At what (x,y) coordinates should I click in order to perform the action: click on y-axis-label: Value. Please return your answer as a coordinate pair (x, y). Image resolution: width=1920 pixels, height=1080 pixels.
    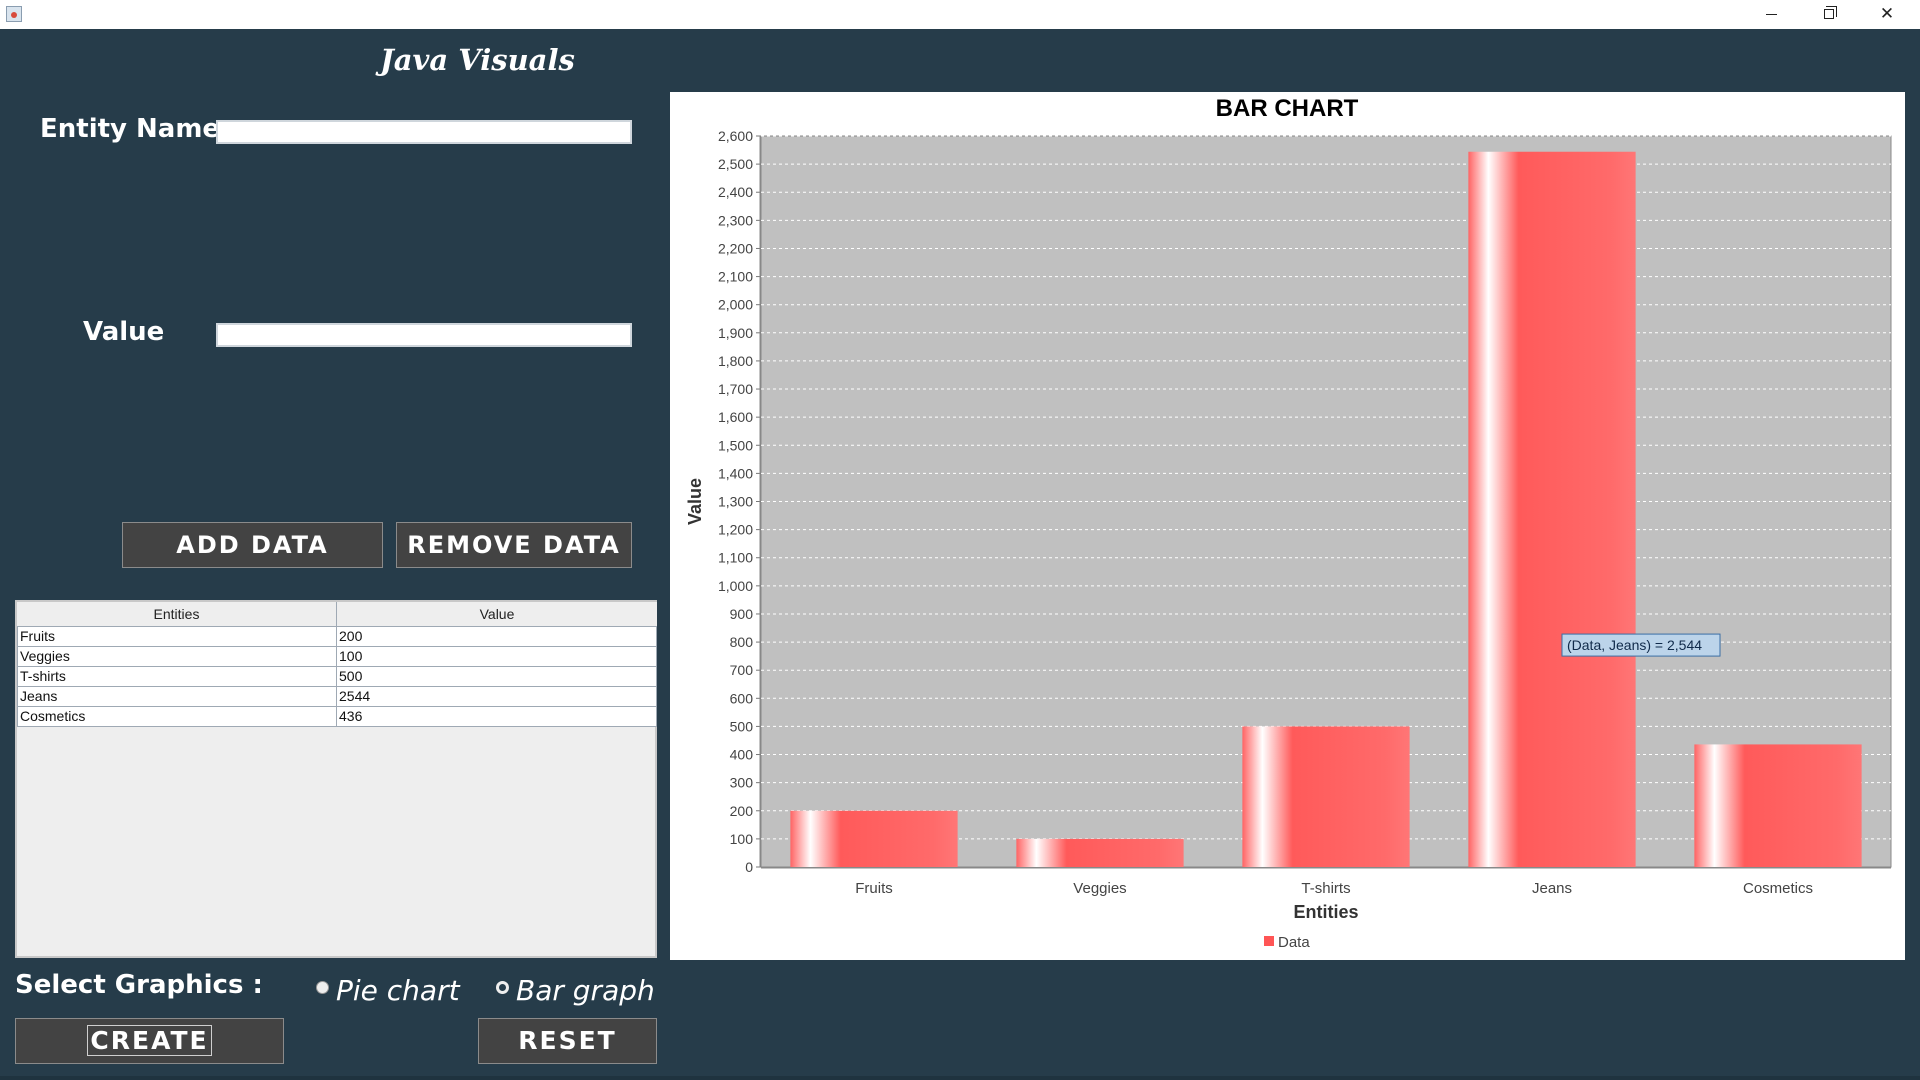
    Looking at the image, I should click on (695, 501).